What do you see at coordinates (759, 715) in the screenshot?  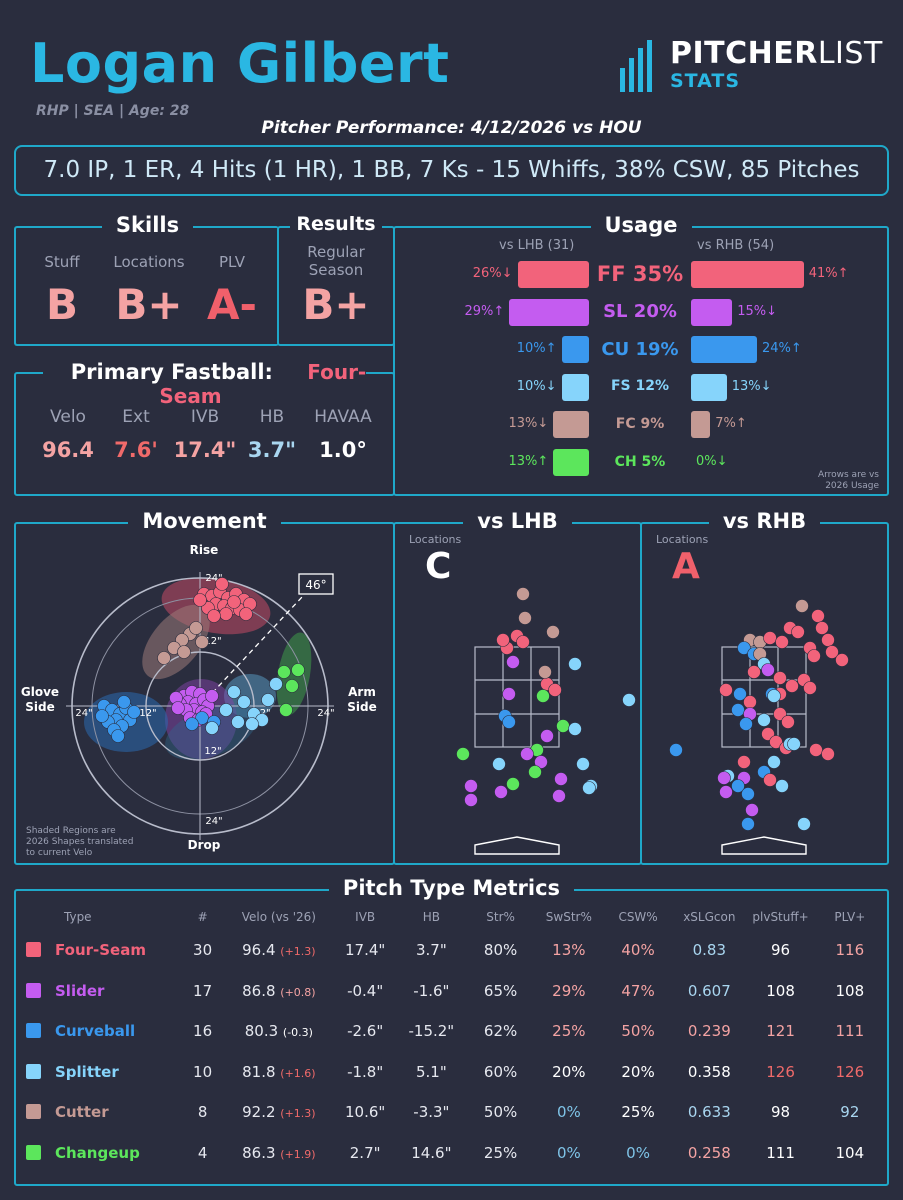 I see `vs-rhb-points` at bounding box center [759, 715].